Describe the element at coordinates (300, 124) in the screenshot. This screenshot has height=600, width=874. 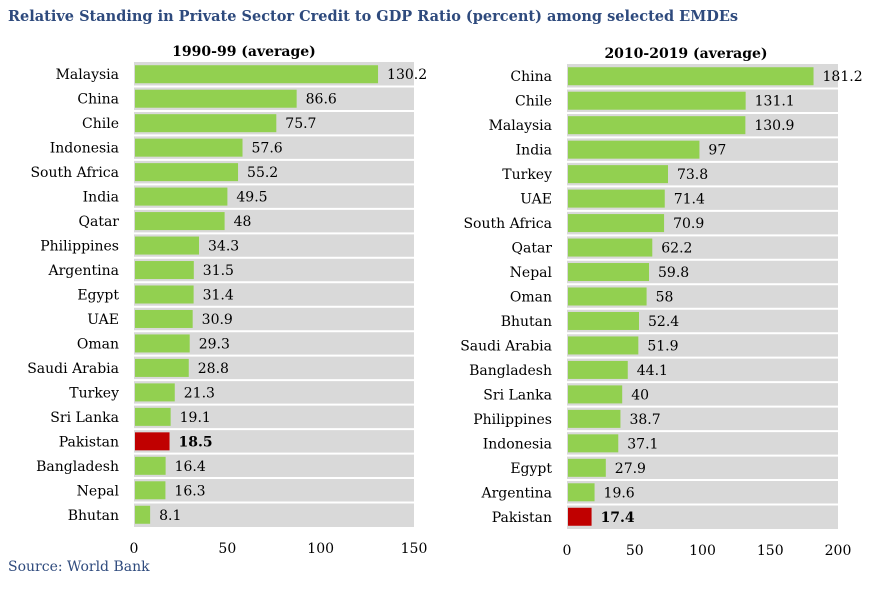
I see `value-label: 75.7` at that location.